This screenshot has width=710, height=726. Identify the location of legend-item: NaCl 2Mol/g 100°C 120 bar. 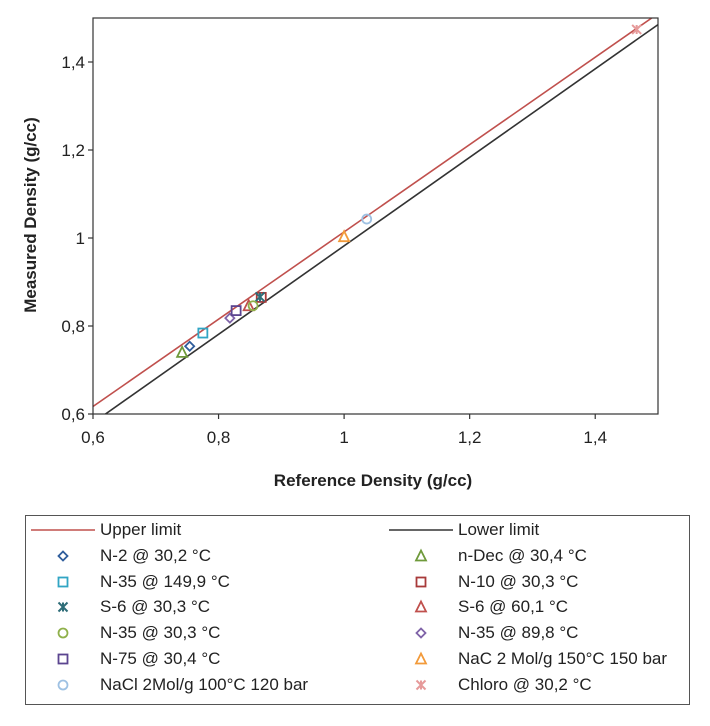
(168, 685).